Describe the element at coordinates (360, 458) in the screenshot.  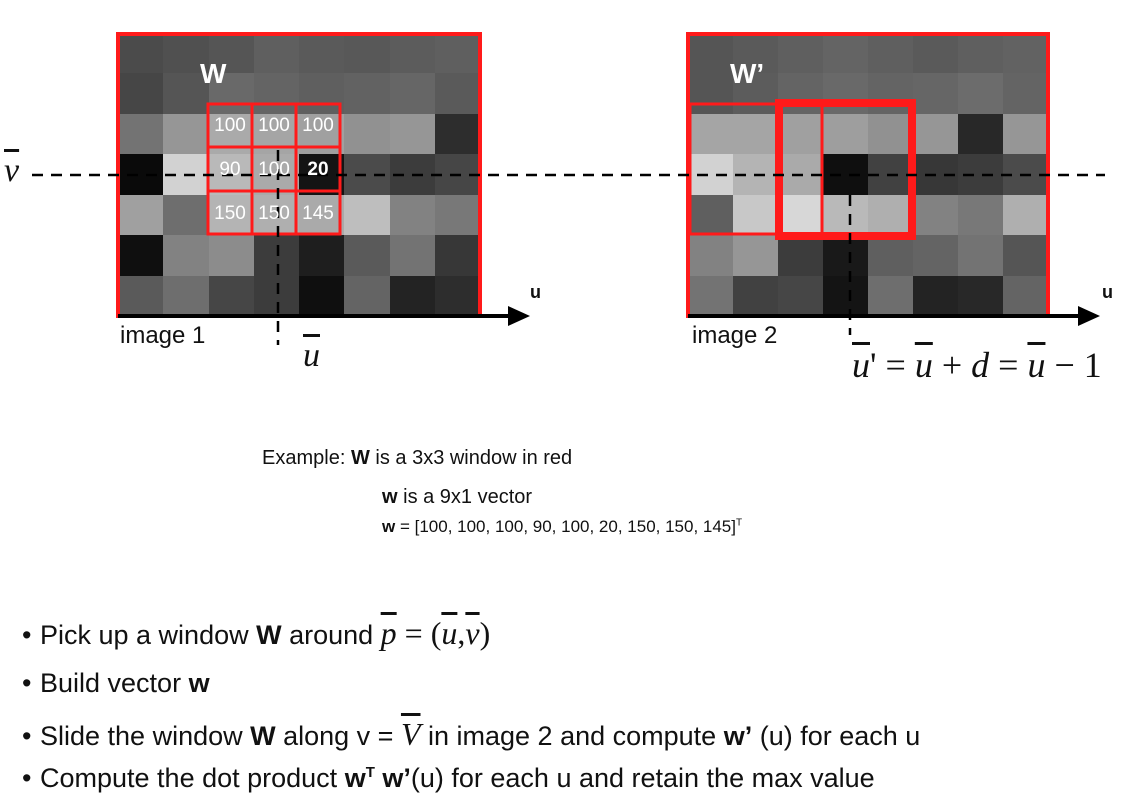
I see `example-line1-bold: W` at that location.